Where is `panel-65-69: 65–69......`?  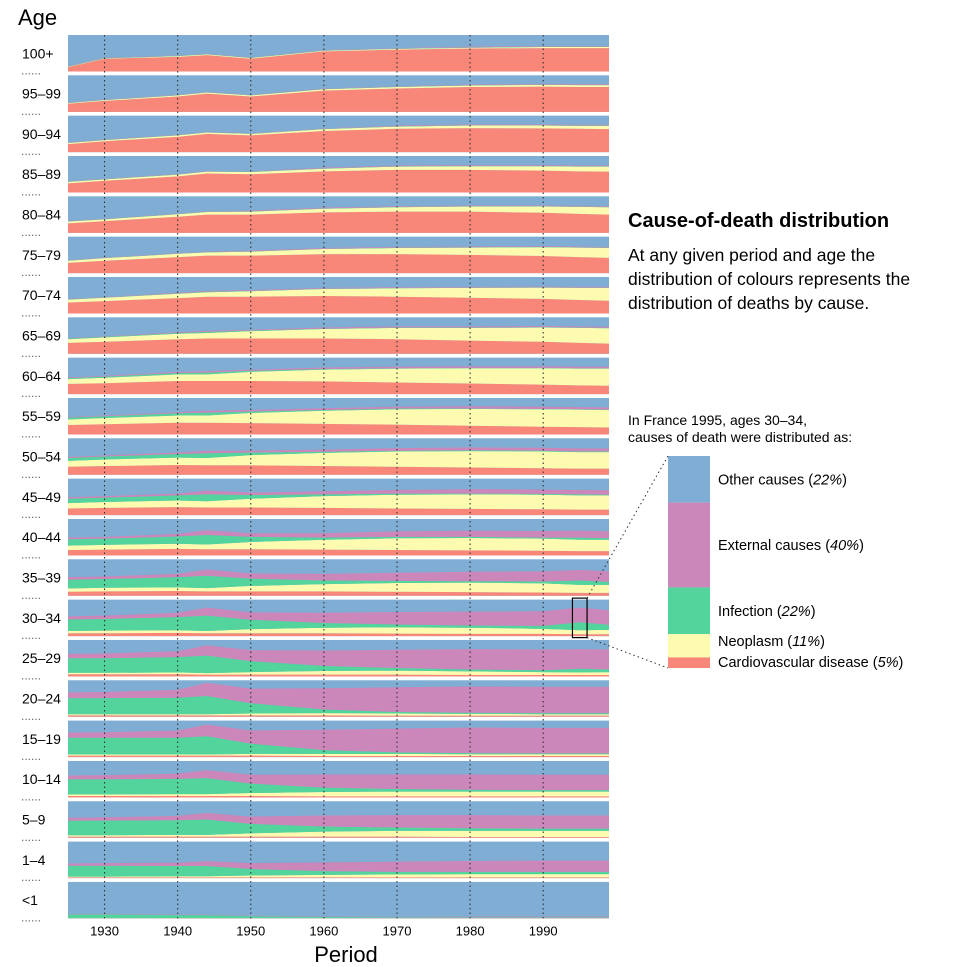
panel-65-69: 65–69...... is located at coordinates (315, 338).